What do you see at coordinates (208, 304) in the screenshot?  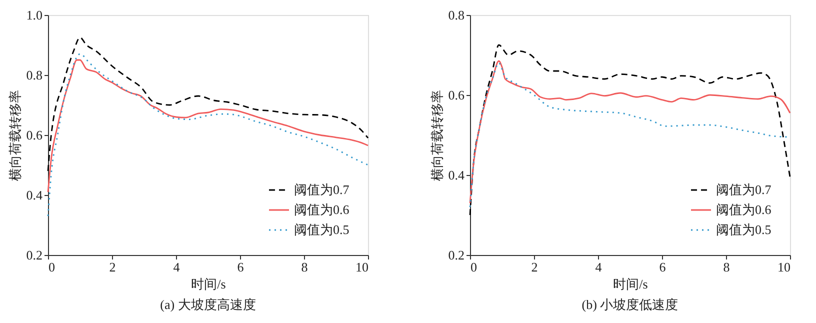 I see `text: (a) 大坡度高速度` at bounding box center [208, 304].